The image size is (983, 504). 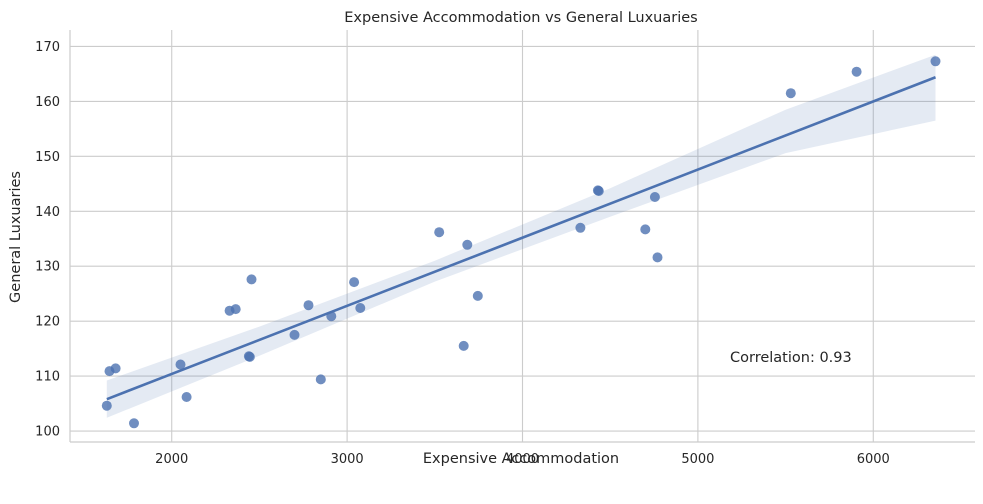 What do you see at coordinates (347, 459) in the screenshot?
I see `x-tick-label: 3000` at bounding box center [347, 459].